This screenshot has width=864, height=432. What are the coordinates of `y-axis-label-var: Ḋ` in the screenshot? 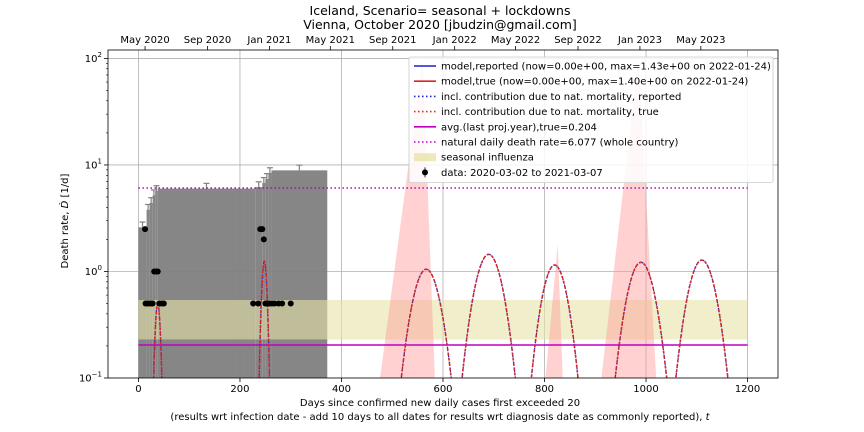 It's located at (64, 204).